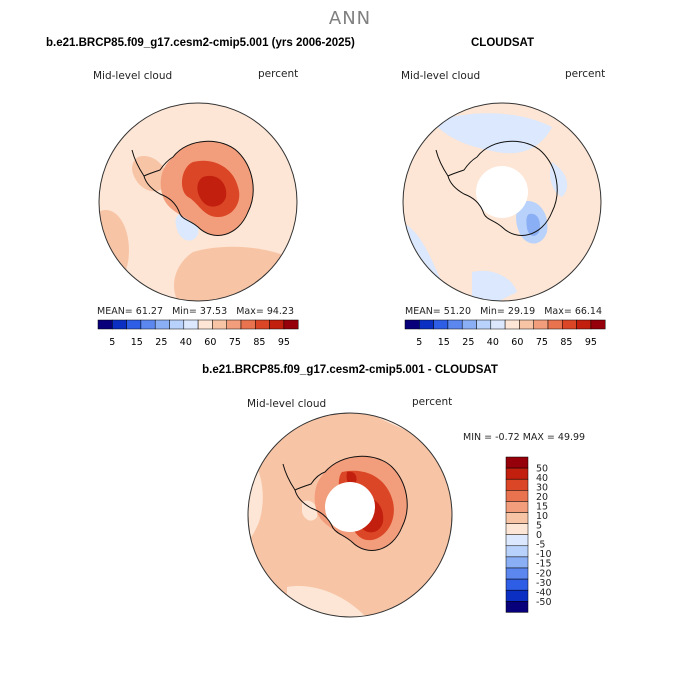 The image size is (700, 700). Describe the element at coordinates (544, 554) in the screenshot. I see `diff-colorbar-tick-label: -10` at that location.